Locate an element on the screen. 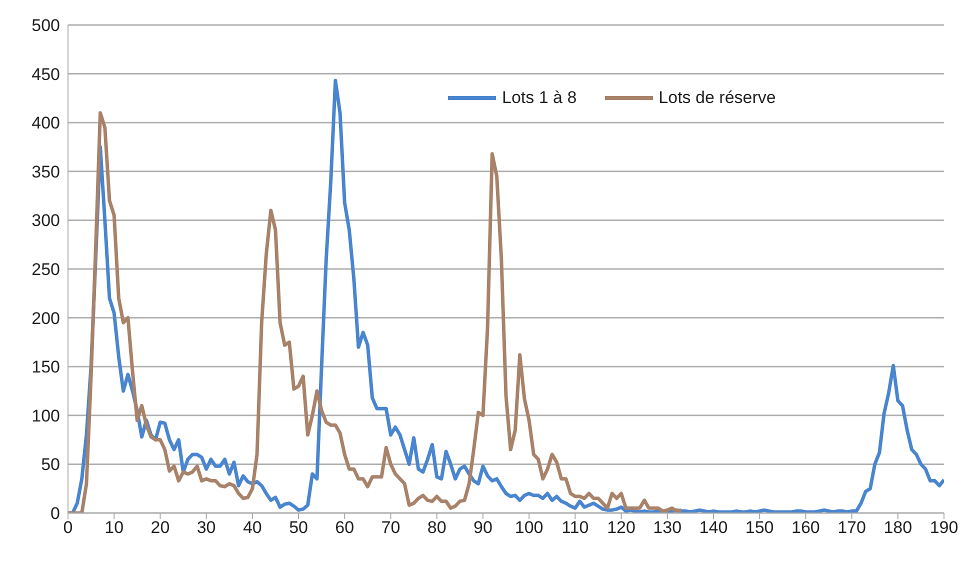 The width and height of the screenshot is (974, 579). legend-label: Lots de réserve is located at coordinates (717, 98).